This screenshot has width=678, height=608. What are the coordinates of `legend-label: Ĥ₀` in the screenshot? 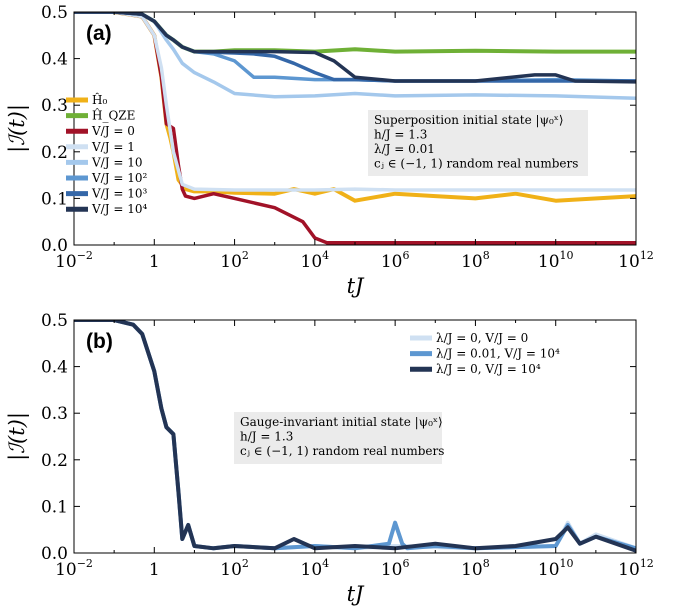 It's located at (99, 99).